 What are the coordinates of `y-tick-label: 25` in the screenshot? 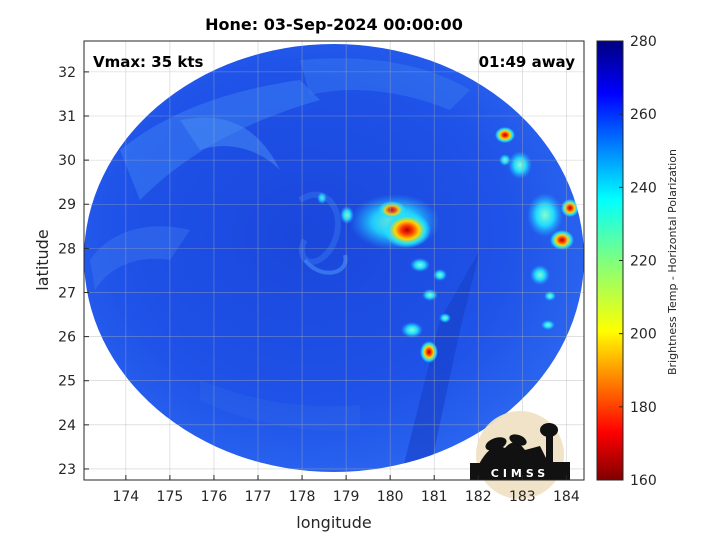 It's located at (67, 382).